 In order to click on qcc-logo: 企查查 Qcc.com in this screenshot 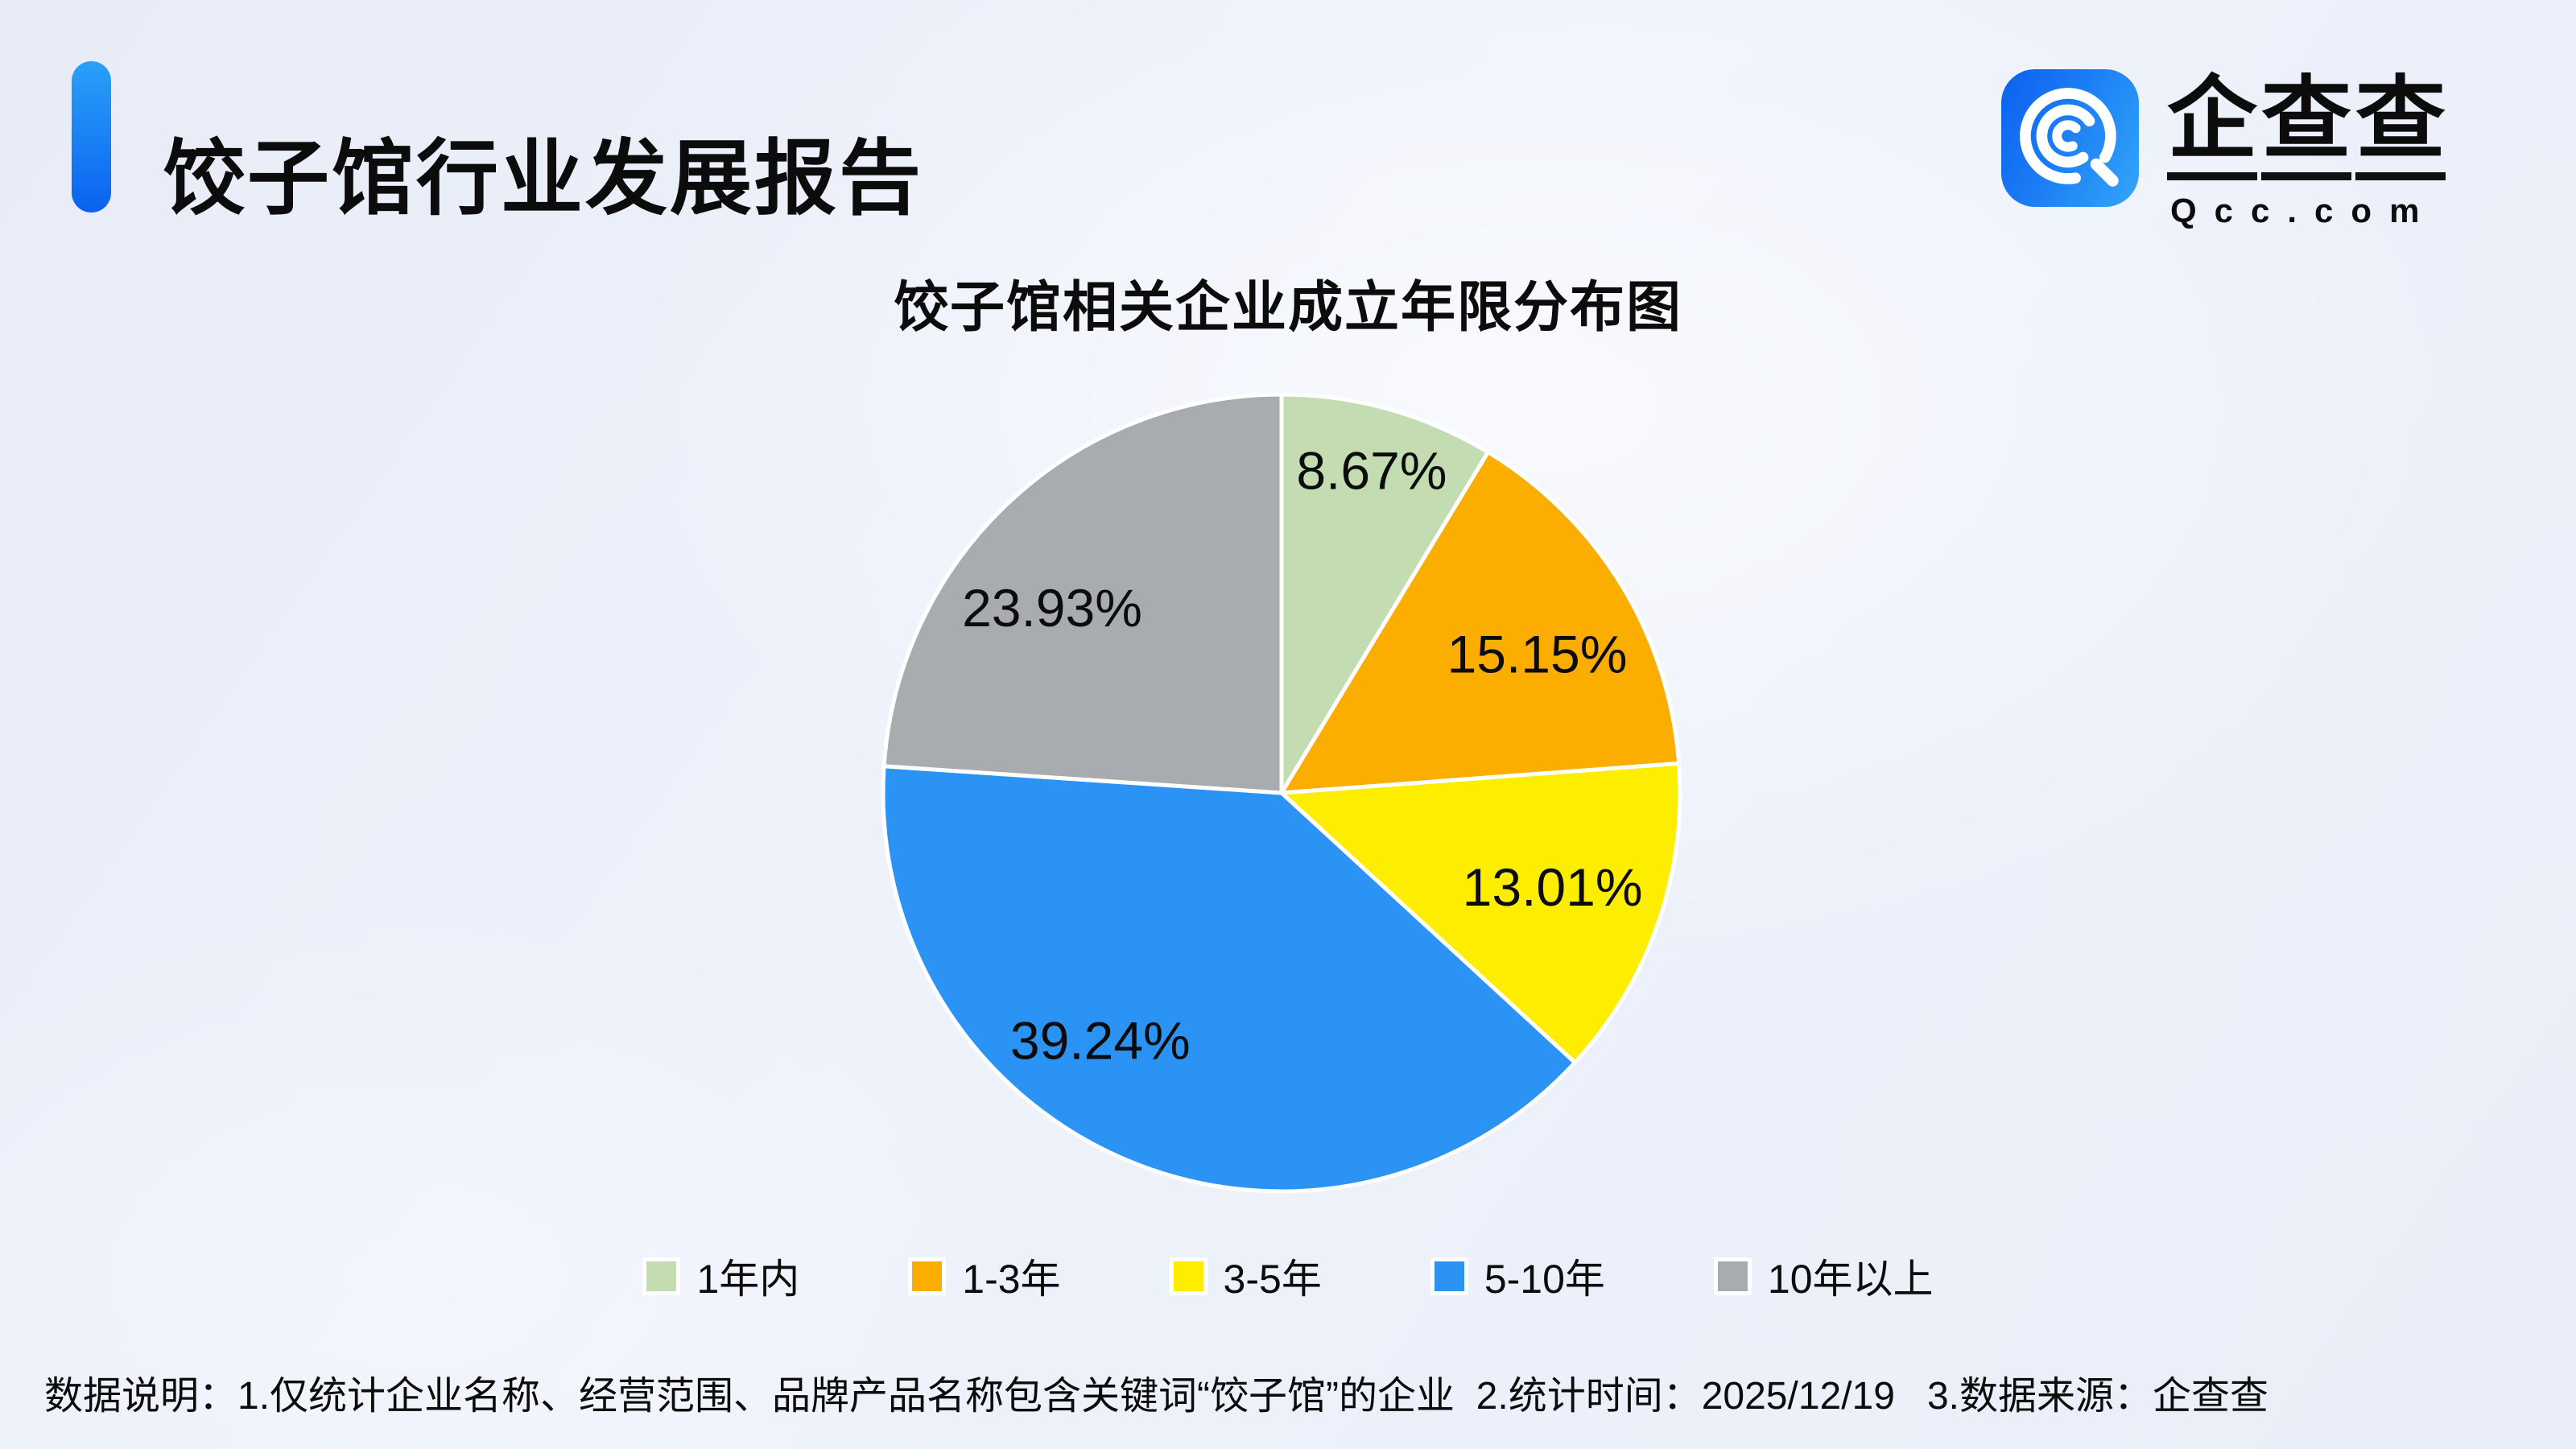, I will do `click(2226, 149)`.